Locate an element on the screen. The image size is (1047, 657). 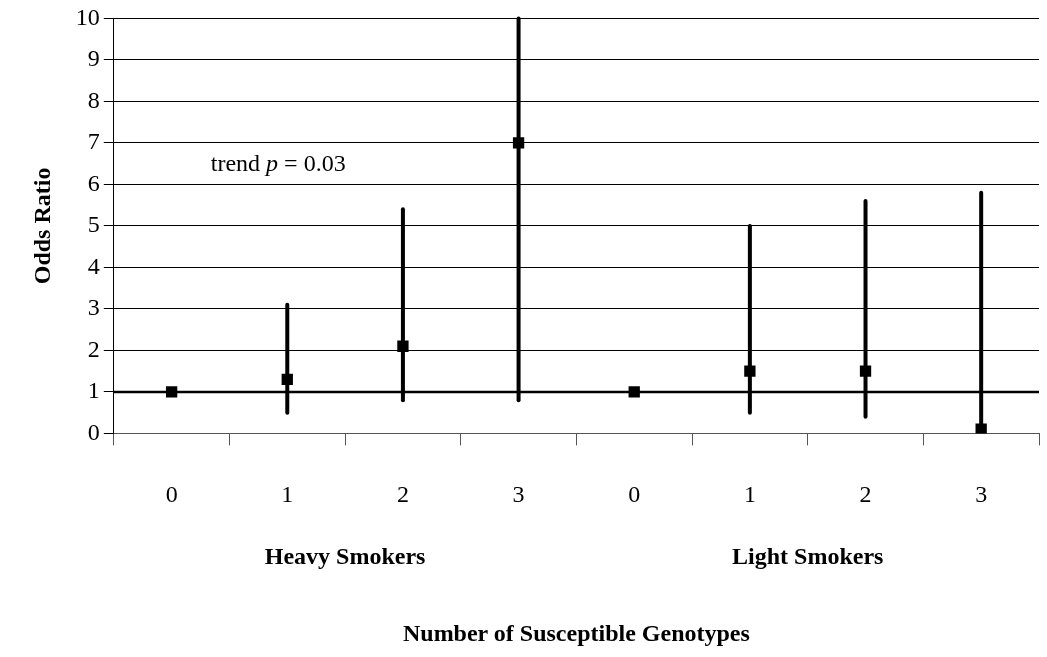
annotation: trend p = 0.03 is located at coordinates (278, 162).